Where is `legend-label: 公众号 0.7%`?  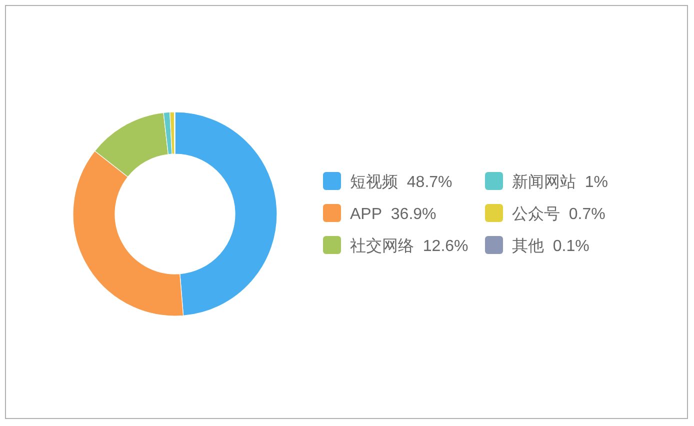
legend-label: 公众号 0.7% is located at coordinates (559, 214).